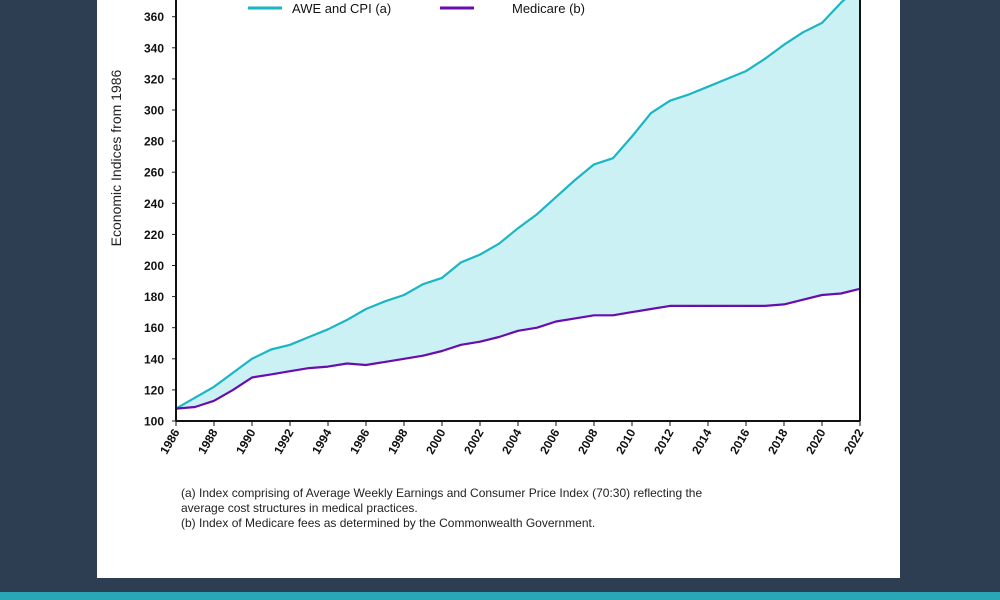  Describe the element at coordinates (154, 235) in the screenshot. I see `y-tick-label: 220` at that location.